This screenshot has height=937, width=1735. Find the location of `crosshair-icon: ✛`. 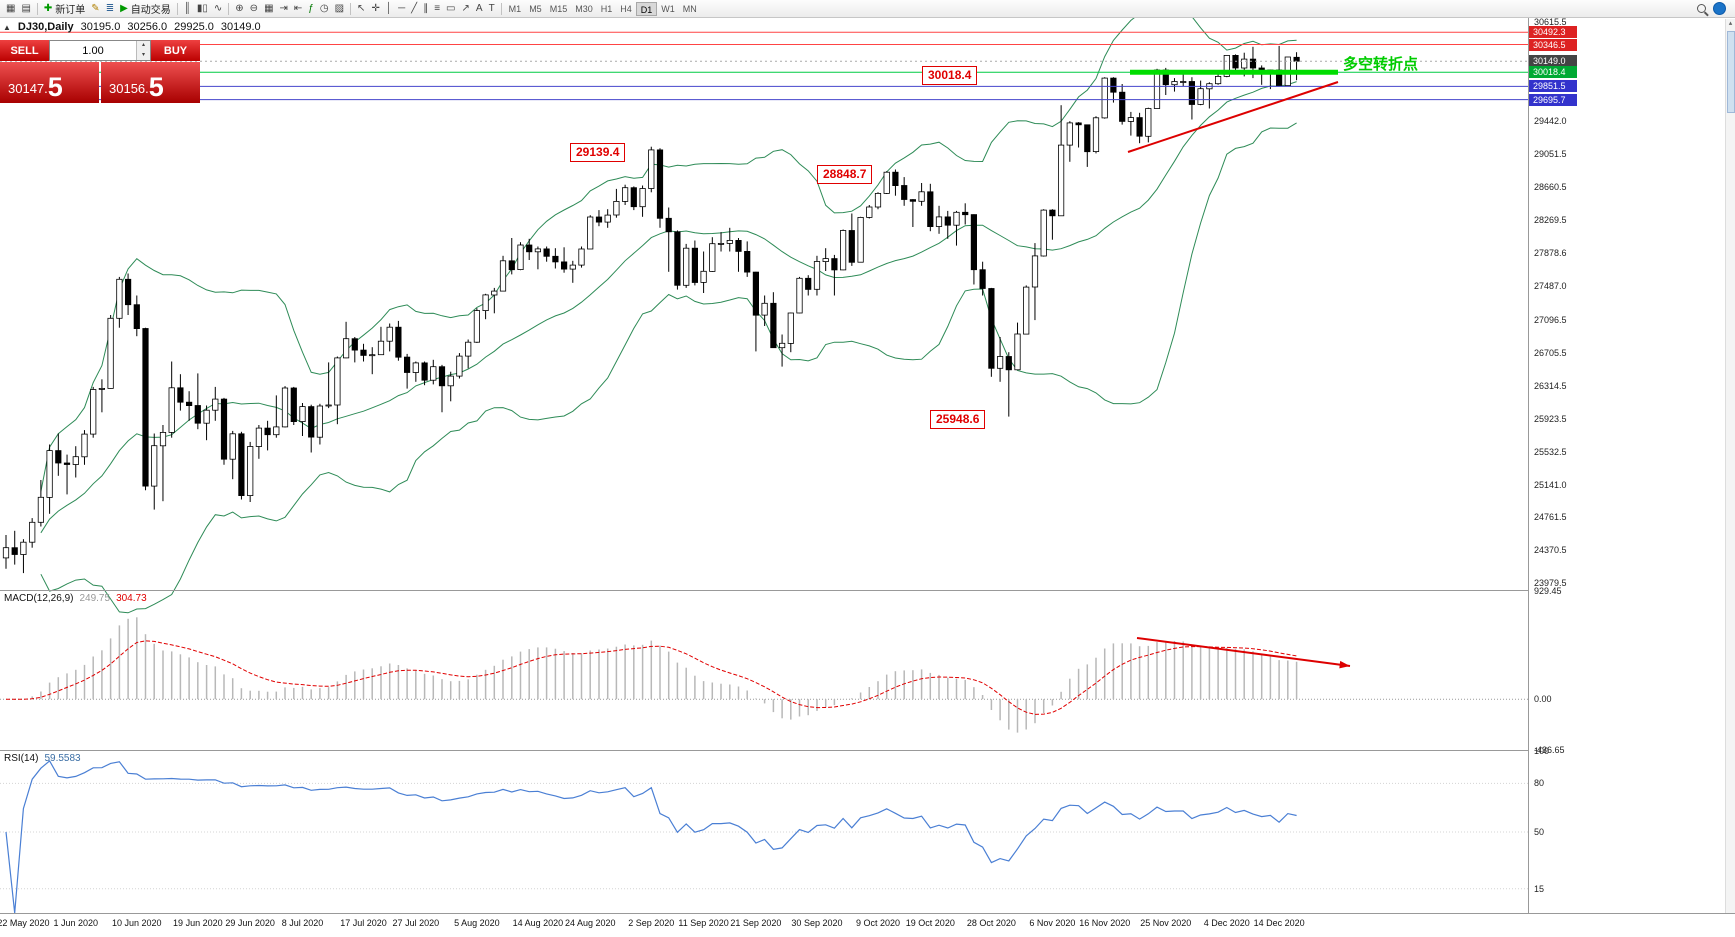

crosshair-icon: ✛ is located at coordinates (375, 8).